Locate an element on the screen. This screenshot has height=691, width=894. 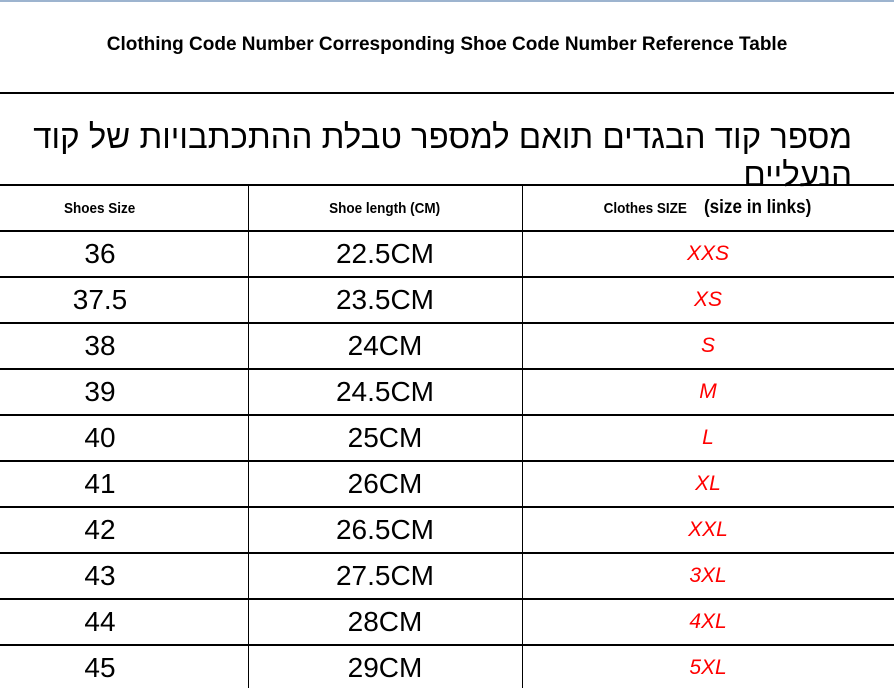
table-row: 44 28CM 4XL is located at coordinates (447, 622).